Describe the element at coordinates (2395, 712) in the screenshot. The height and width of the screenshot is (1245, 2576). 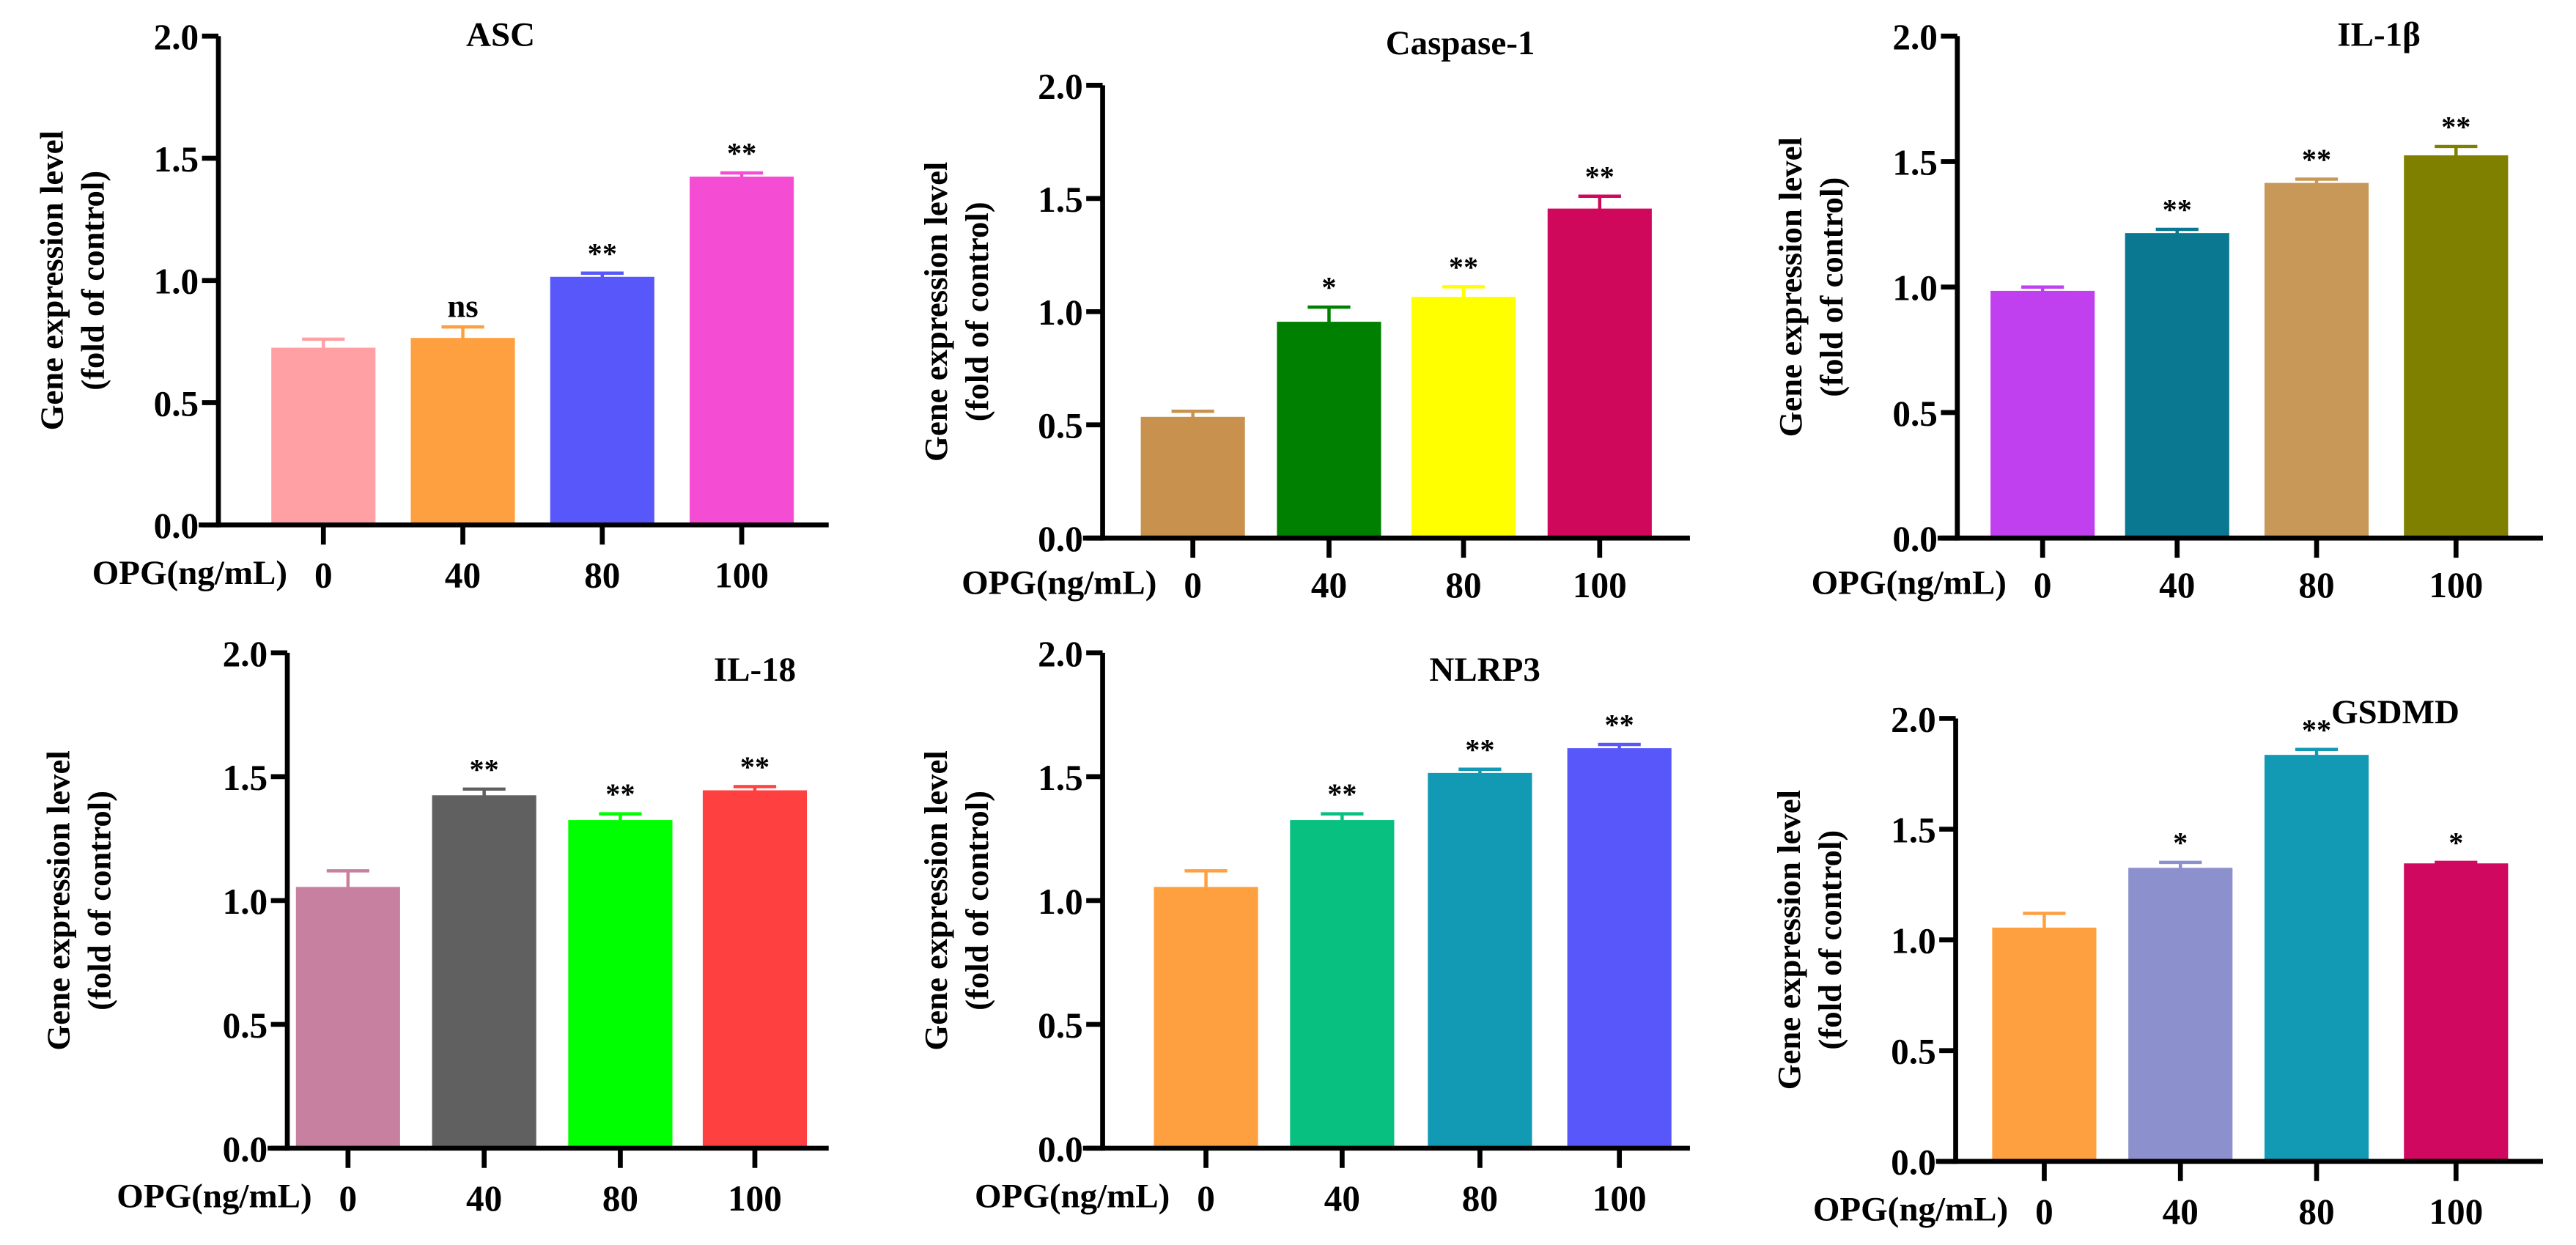
I see `chart-title: GSDMD` at that location.